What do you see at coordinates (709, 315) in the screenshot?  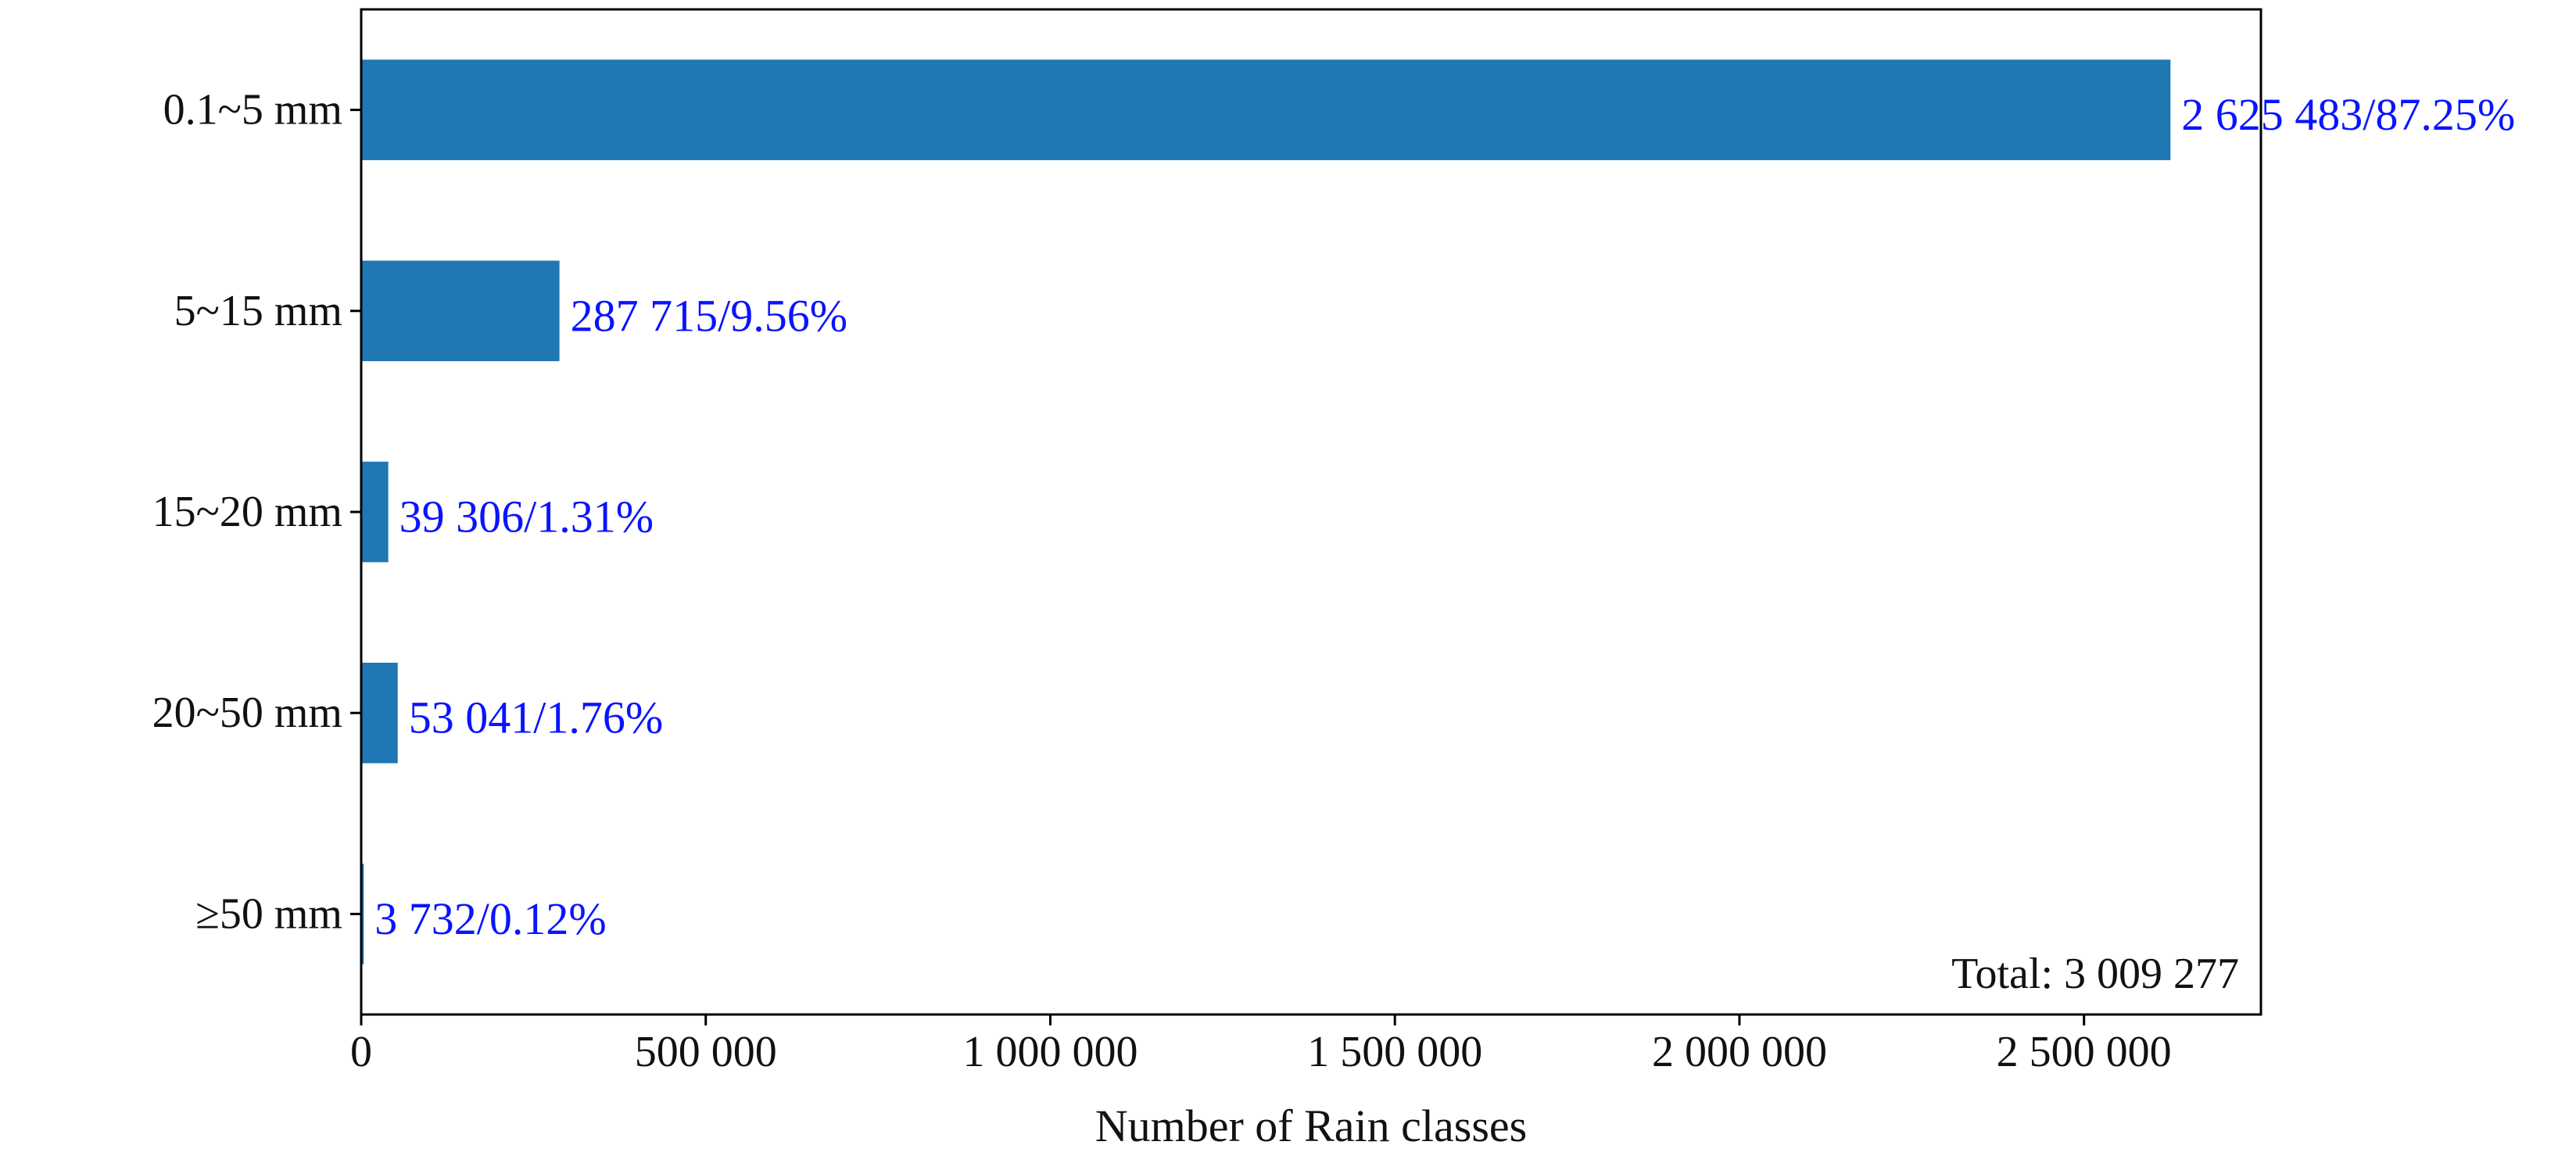 I see `data-label: 287 715/9.56%` at bounding box center [709, 315].